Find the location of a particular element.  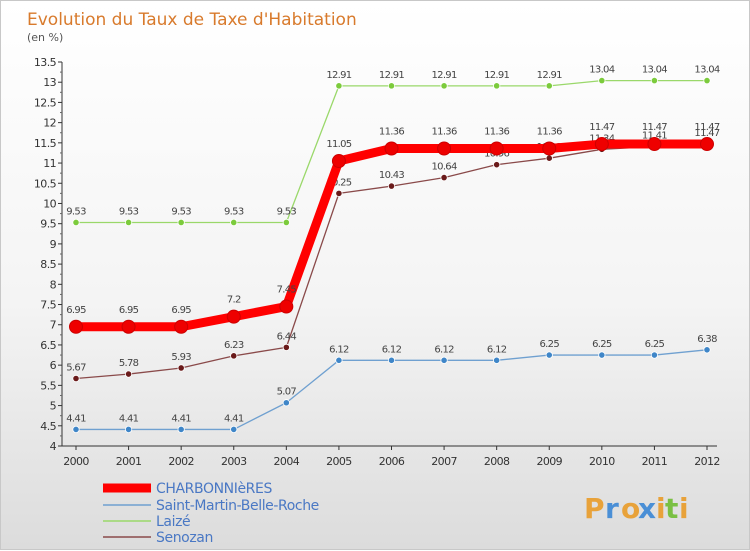

y-tick-label: 9 is located at coordinates (53, 244).